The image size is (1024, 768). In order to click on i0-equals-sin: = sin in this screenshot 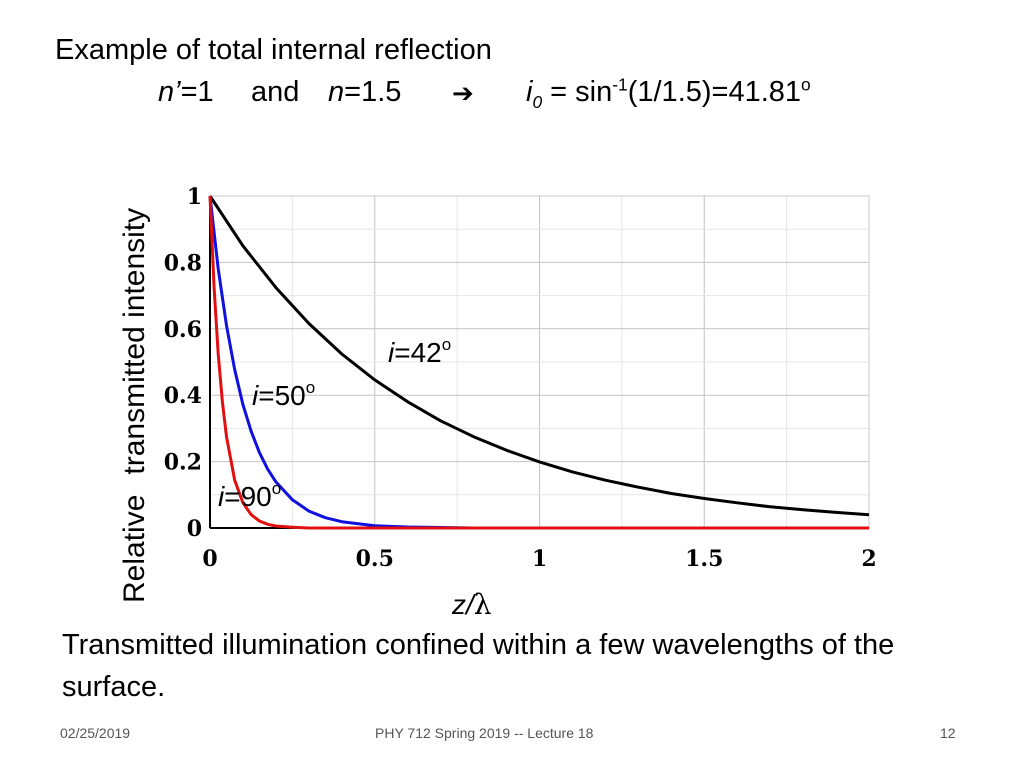, I will do `click(577, 92)`.